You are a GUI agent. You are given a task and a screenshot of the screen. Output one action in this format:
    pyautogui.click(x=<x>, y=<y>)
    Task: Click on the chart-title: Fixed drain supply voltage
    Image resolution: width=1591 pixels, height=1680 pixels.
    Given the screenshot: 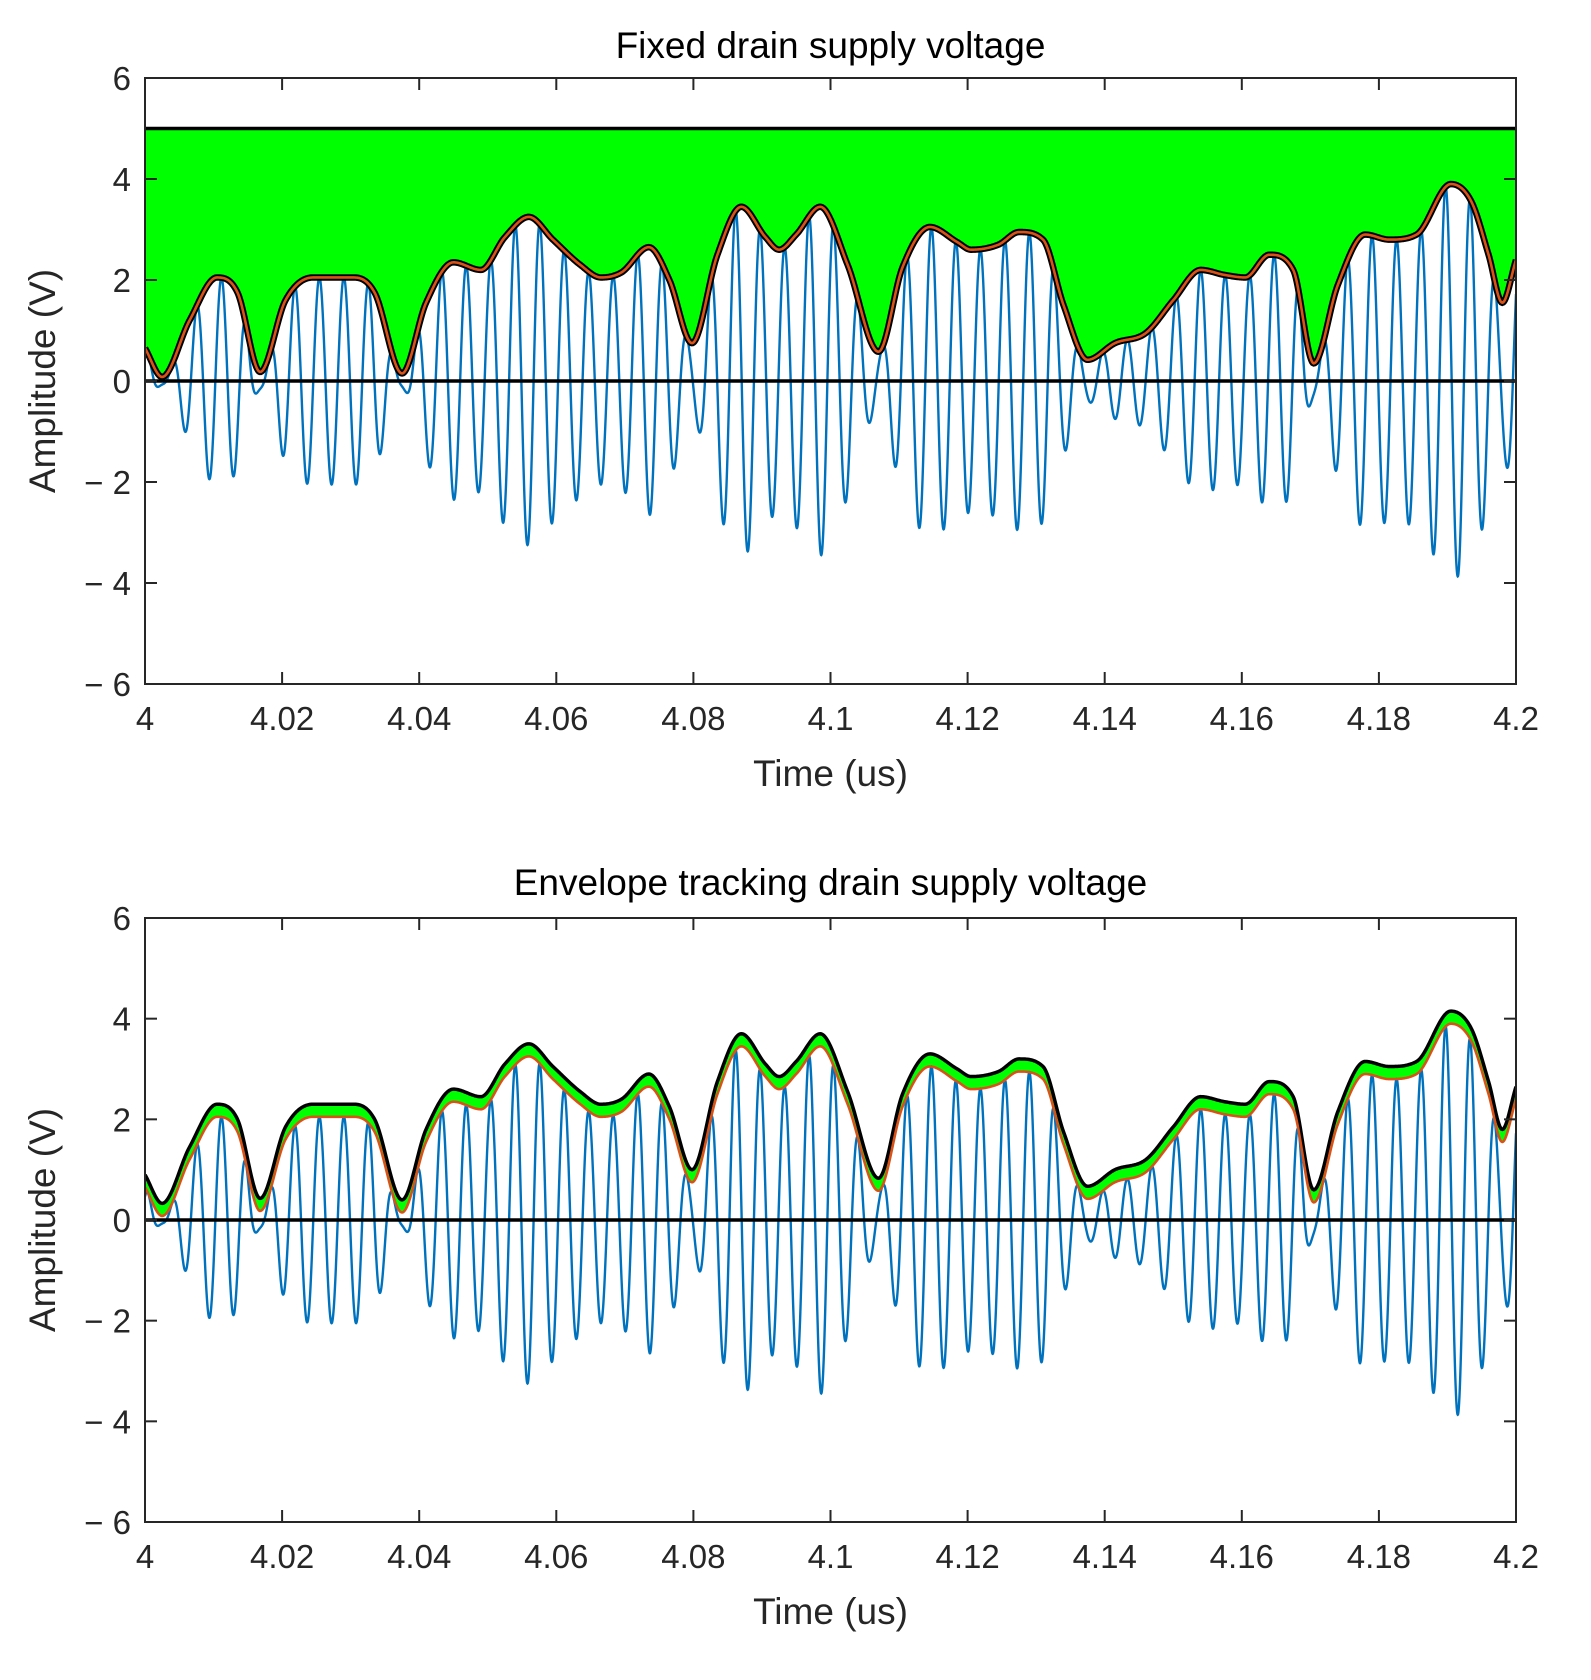 What is the action you would take?
    pyautogui.click(x=831, y=45)
    